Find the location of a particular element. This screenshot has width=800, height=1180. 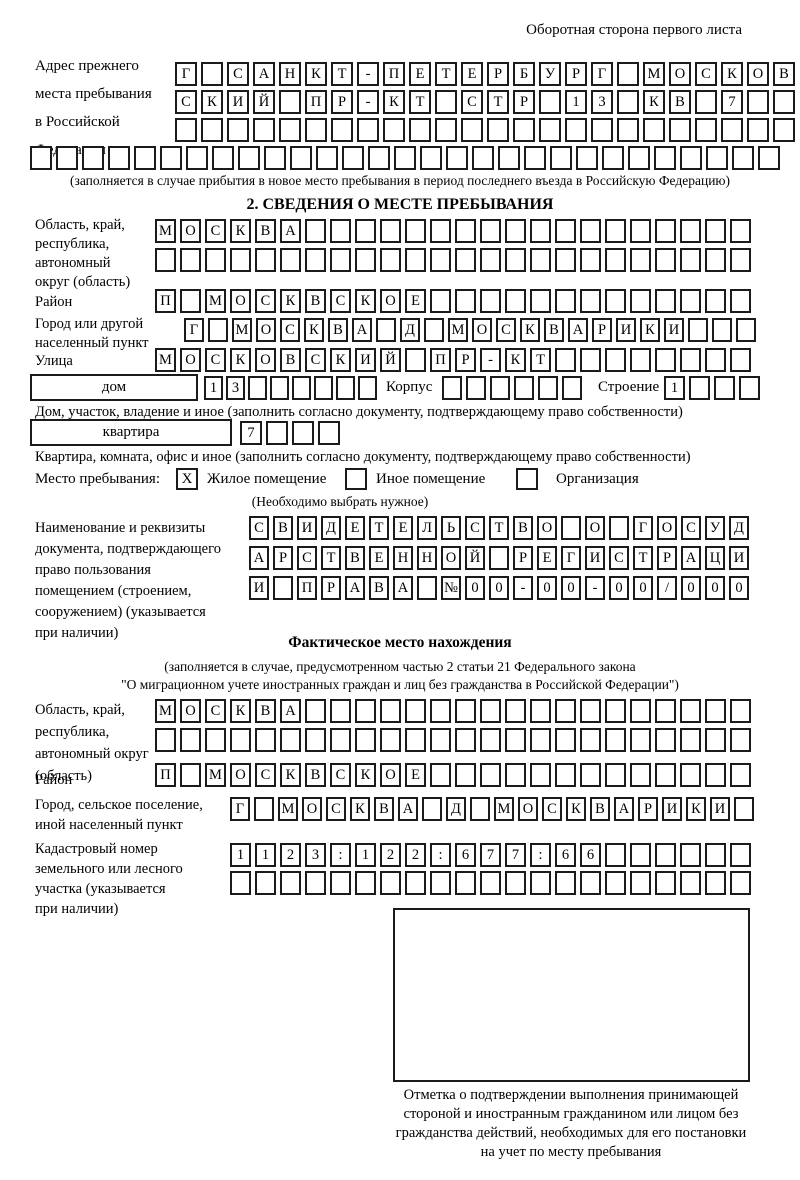

char-box: Й is located at coordinates (390, 360).